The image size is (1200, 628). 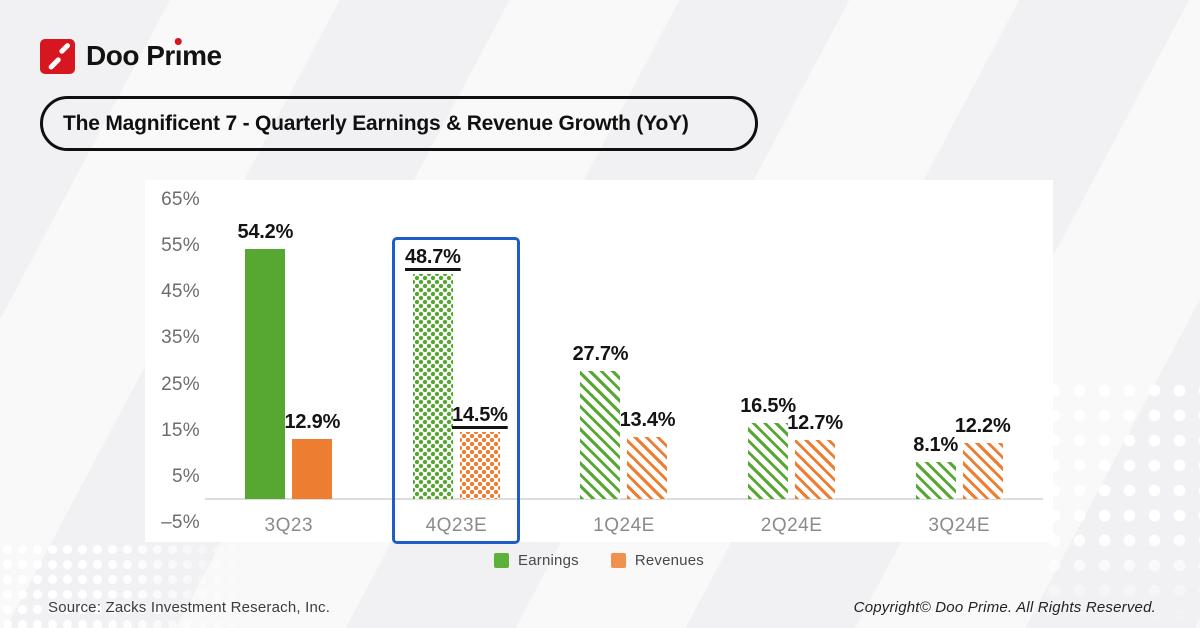 I want to click on data-label: 12.9%, so click(x=312, y=422).